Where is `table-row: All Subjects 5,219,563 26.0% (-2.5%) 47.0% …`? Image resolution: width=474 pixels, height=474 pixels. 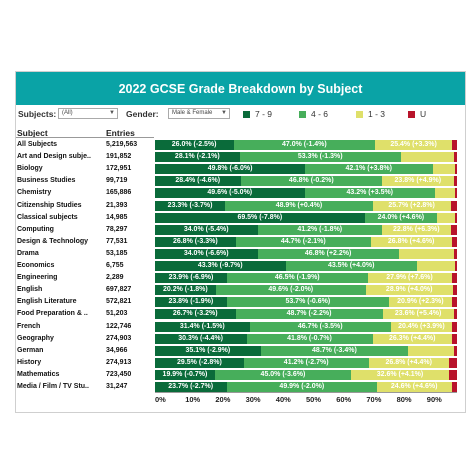
table-row: All Subjects 5,219,563 26.0% (-2.5%) 47.0% … is located at coordinates (240, 145).